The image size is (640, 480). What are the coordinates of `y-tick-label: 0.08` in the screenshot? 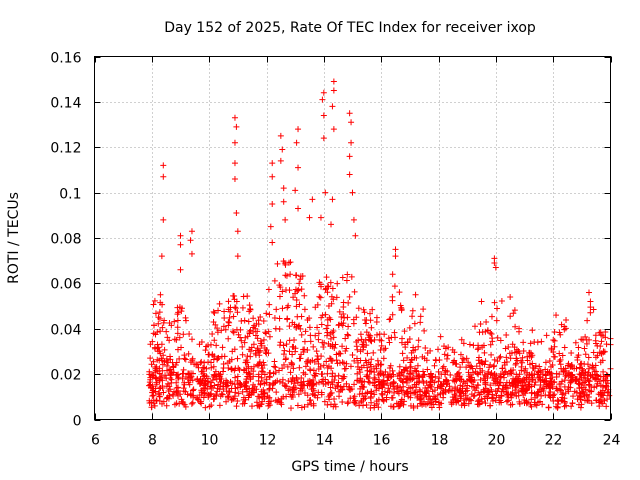 It's located at (65, 240).